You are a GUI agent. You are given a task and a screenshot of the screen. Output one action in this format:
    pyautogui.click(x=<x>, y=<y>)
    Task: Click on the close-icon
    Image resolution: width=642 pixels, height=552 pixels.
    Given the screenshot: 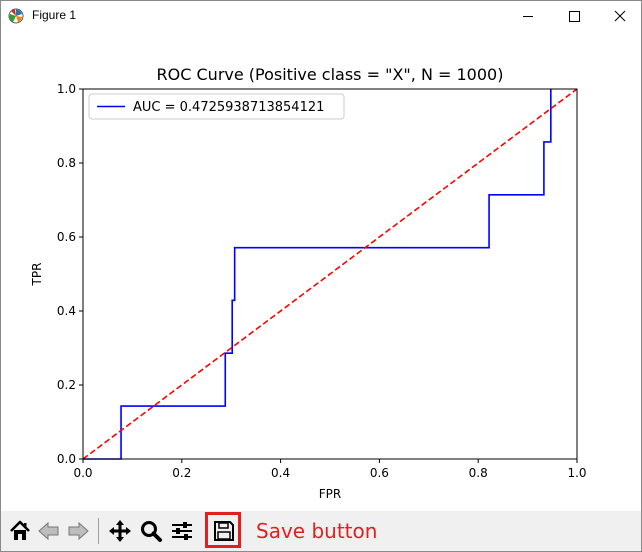 What is the action you would take?
    pyautogui.click(x=620, y=16)
    